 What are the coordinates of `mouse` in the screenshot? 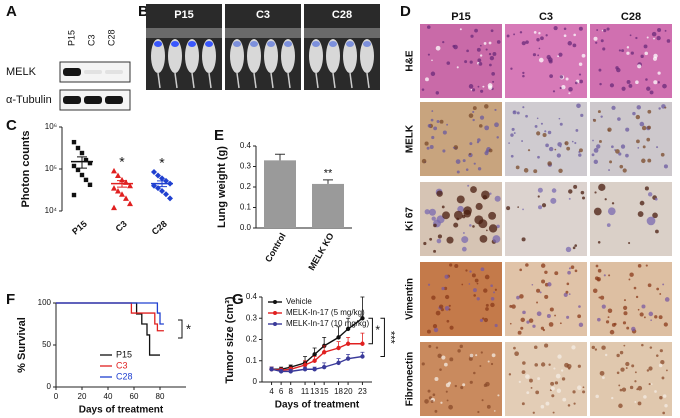 It's located at (254, 56).